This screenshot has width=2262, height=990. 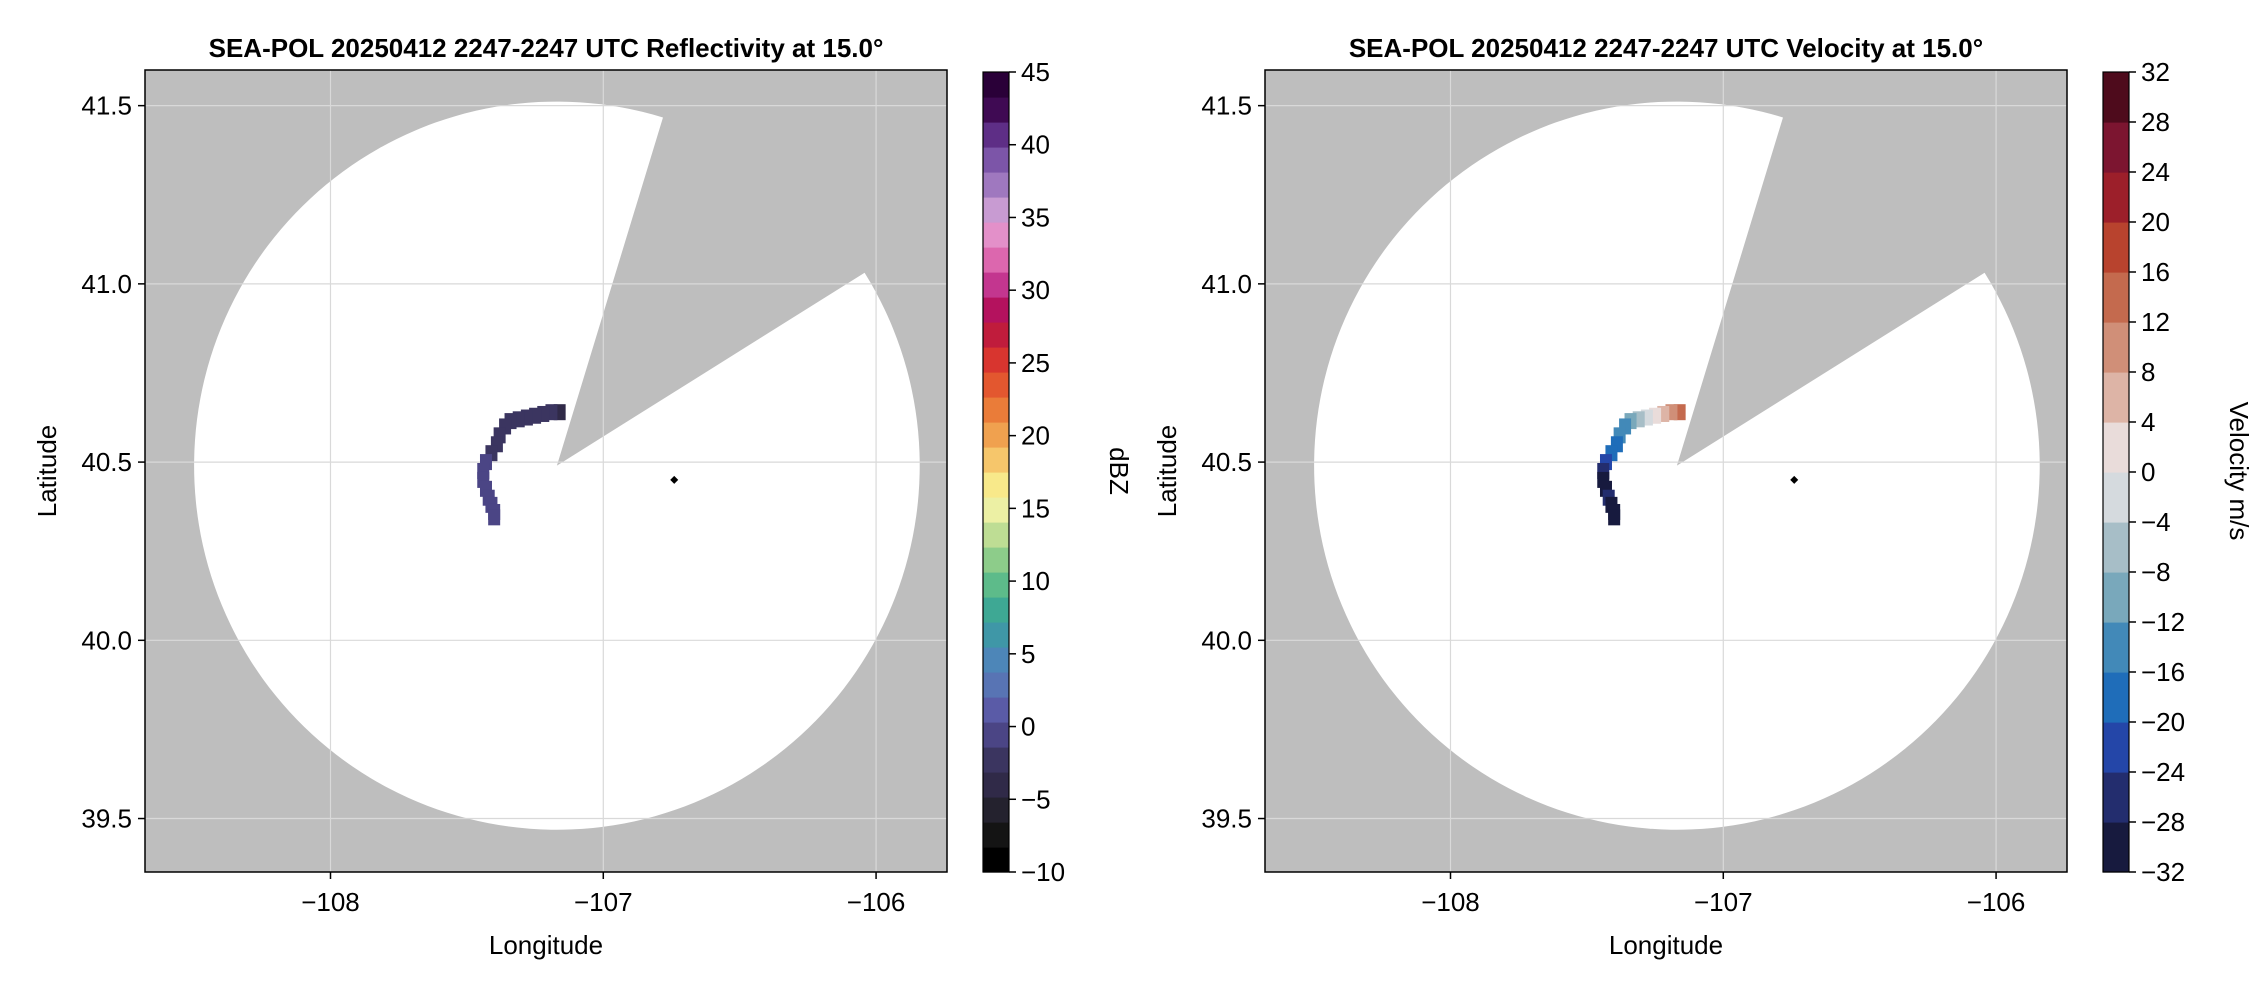 What do you see at coordinates (1167, 471) in the screenshot?
I see `velocity-y-axis-label: Latitude` at bounding box center [1167, 471].